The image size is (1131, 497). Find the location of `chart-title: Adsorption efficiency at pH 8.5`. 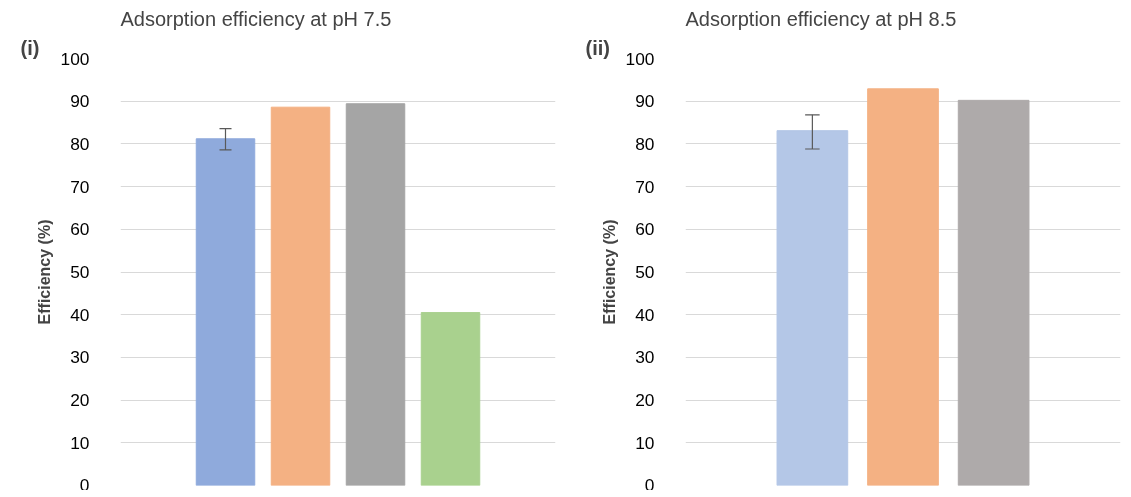

chart-title: Adsorption efficiency at pH 8.5 is located at coordinates (821, 18).